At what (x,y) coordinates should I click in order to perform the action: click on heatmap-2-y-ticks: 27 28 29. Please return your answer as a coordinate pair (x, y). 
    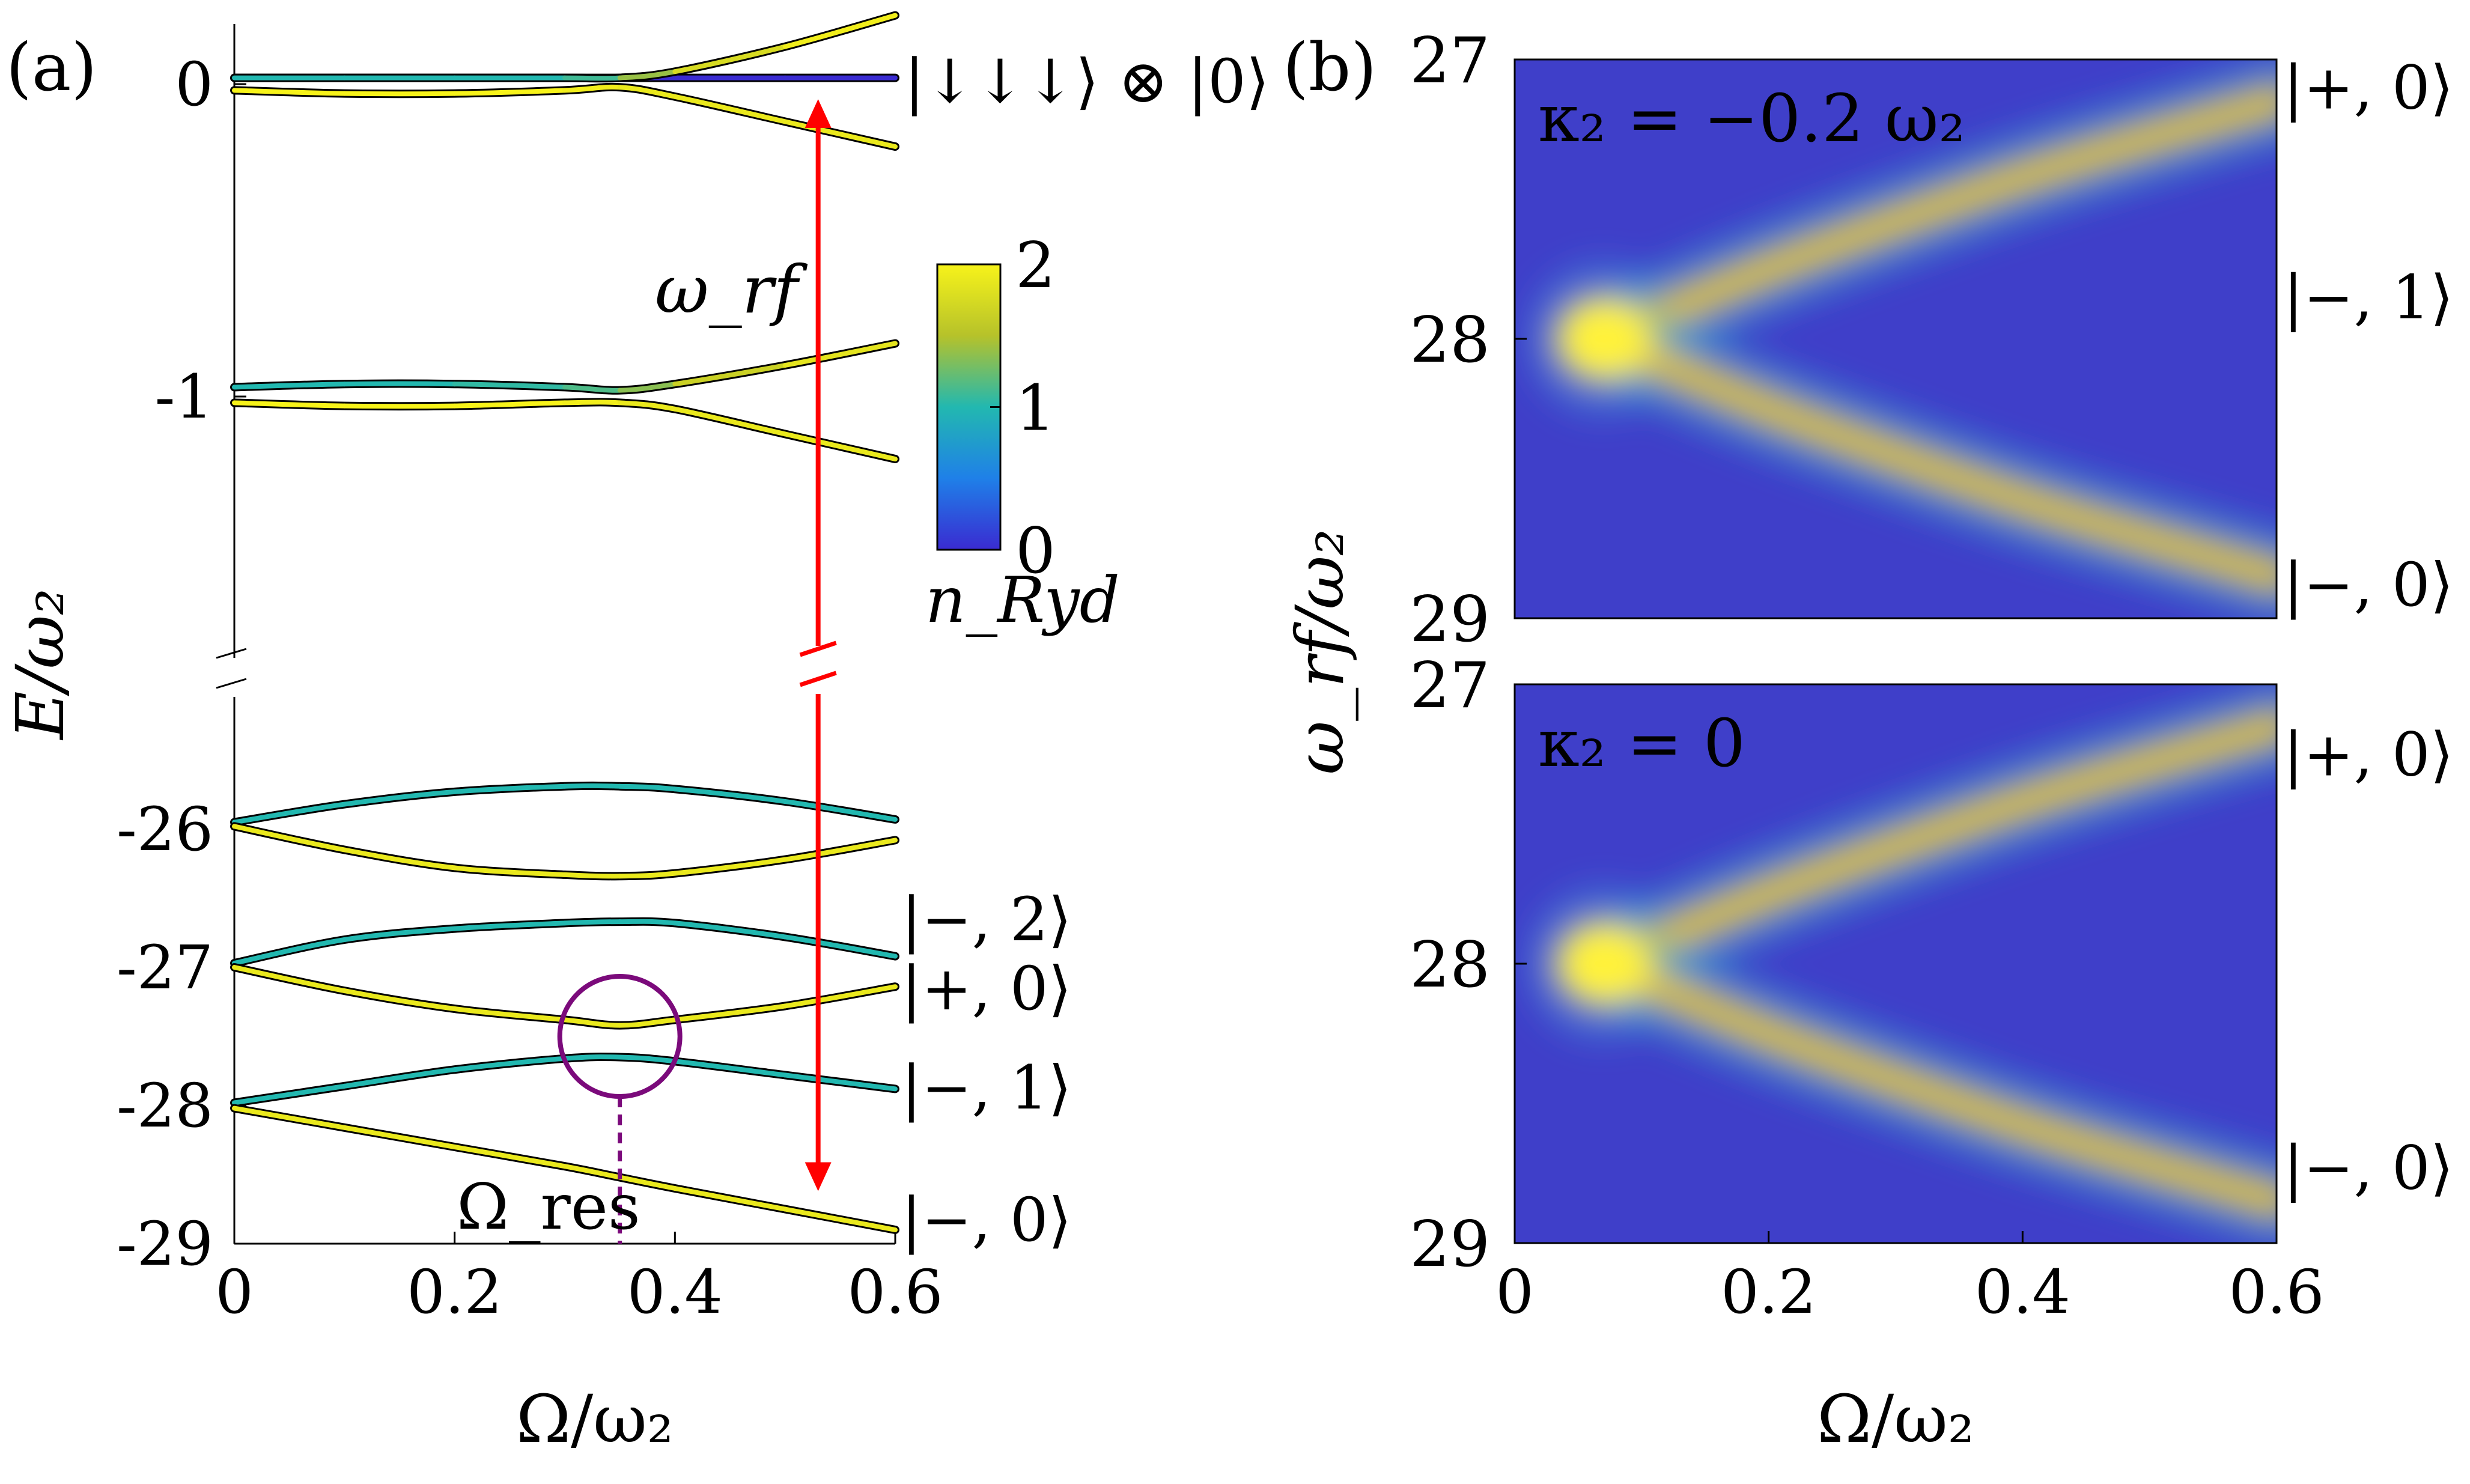
    Looking at the image, I should click on (1468, 965).